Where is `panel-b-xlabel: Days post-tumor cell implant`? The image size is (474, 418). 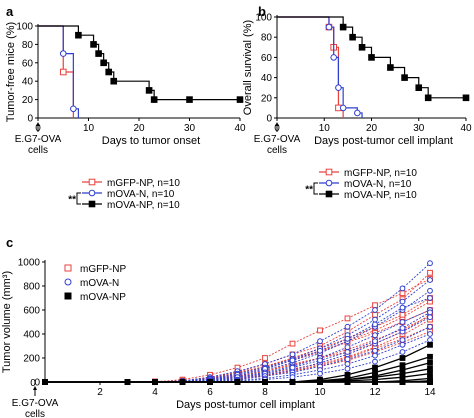
panel-b-xlabel: Days post-tumor cell implant is located at coordinates (383, 141).